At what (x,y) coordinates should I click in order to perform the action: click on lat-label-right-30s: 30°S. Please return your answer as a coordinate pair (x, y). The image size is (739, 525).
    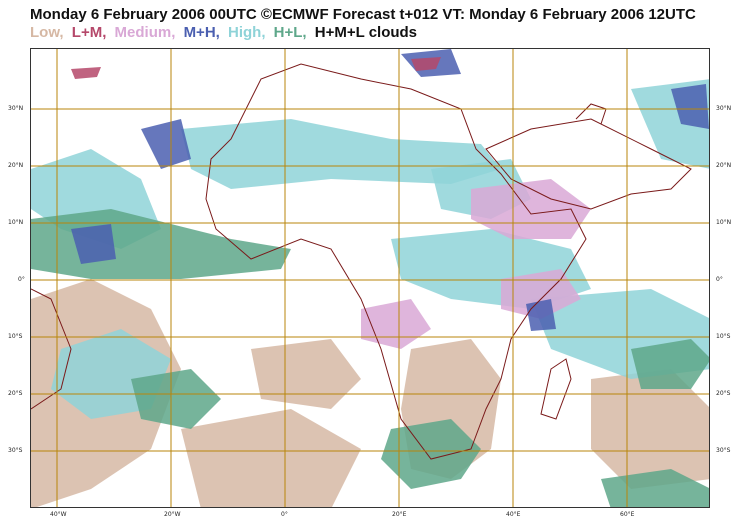
    Looking at the image, I should click on (723, 450).